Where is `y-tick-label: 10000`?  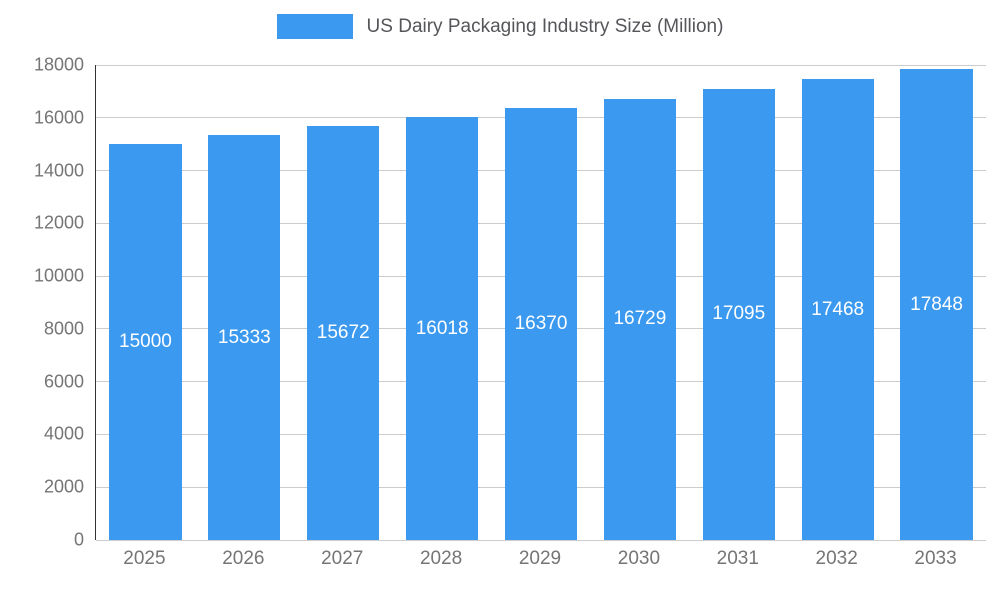
y-tick-label: 10000 is located at coordinates (58, 275).